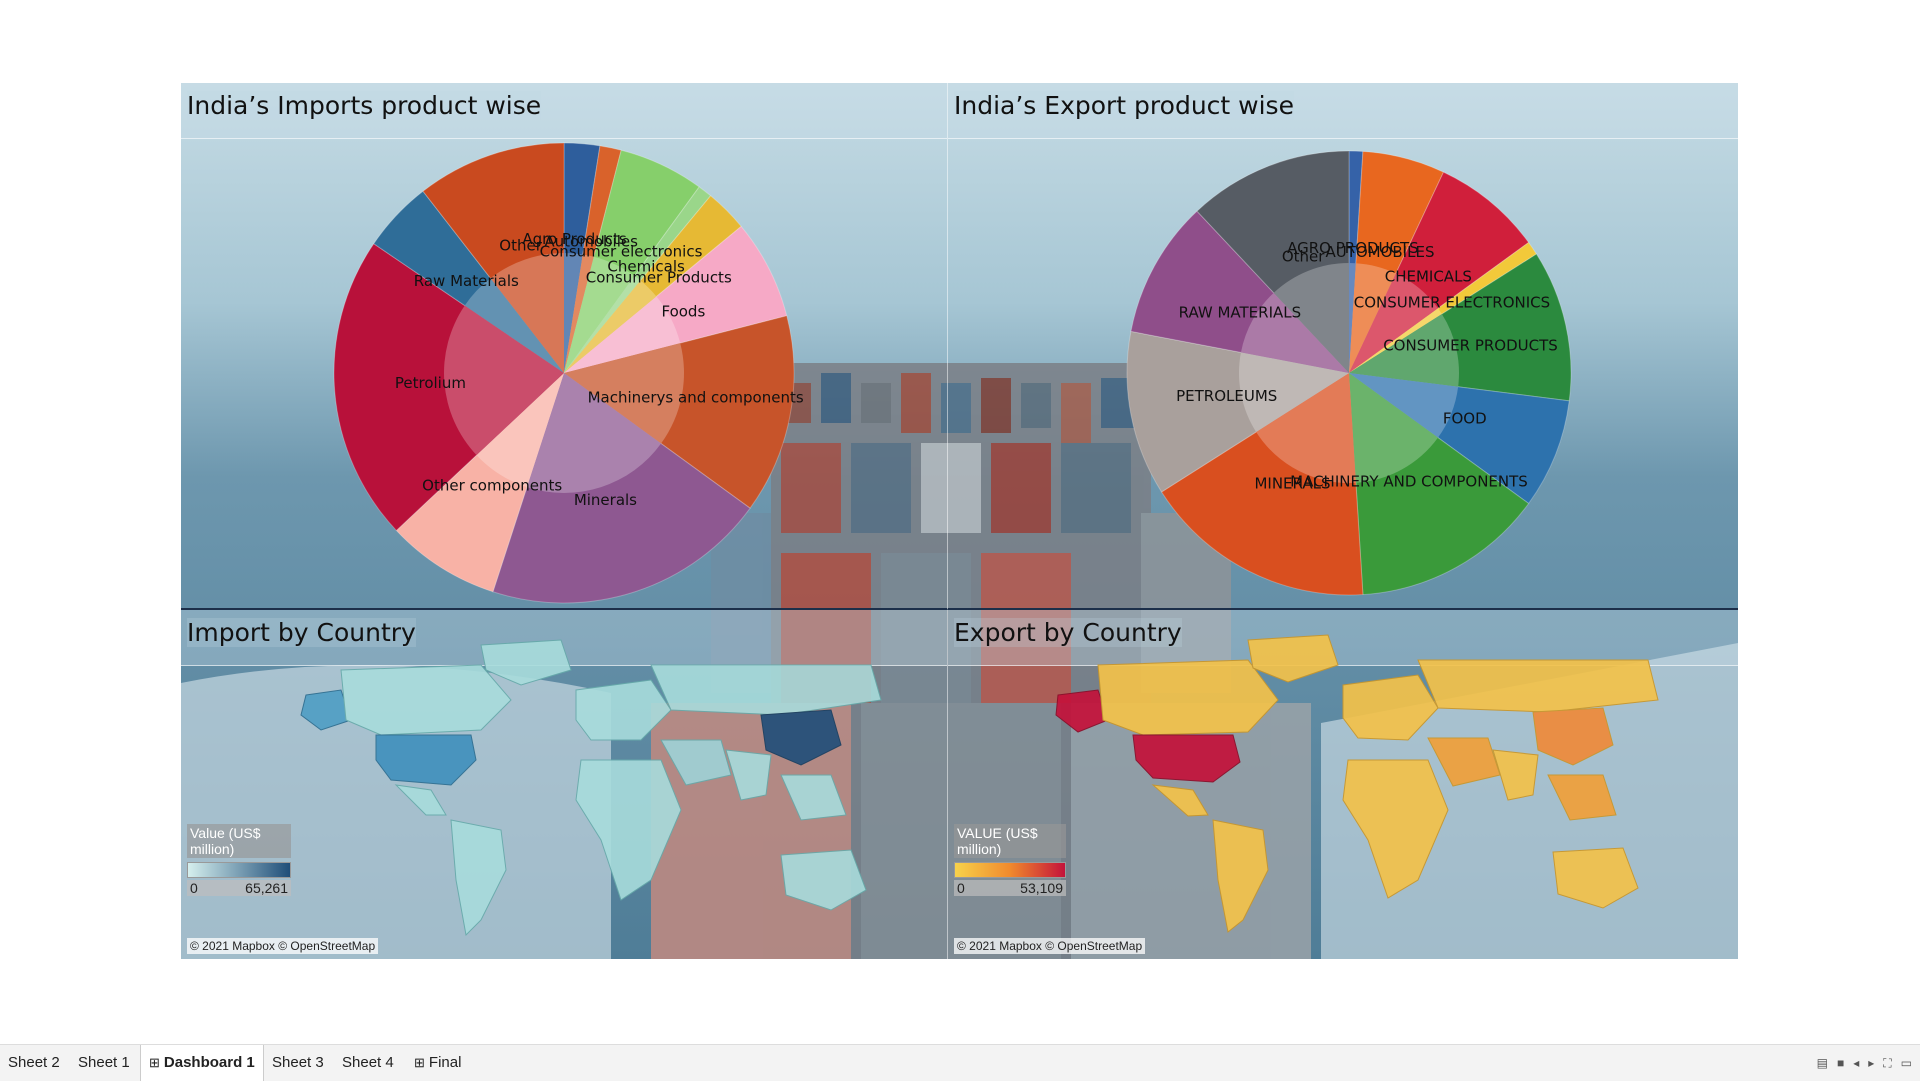 The height and width of the screenshot is (1081, 1920). I want to click on exports-title-strip, so click(1343, 111).